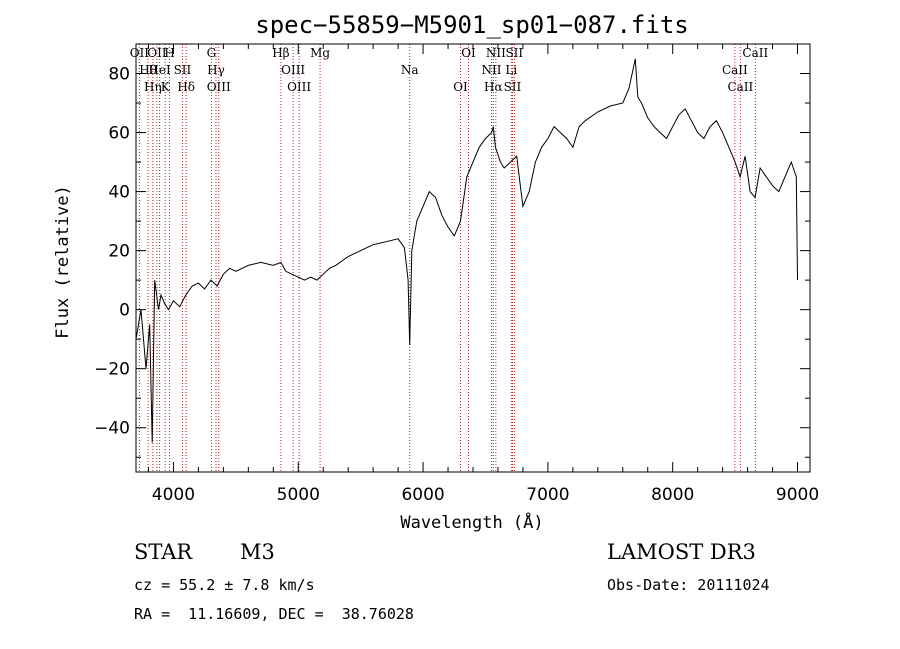 This screenshot has height=649, width=900. I want to click on redshift-value: cz = 55.2 ± 7.8 km/s, so click(224, 585).